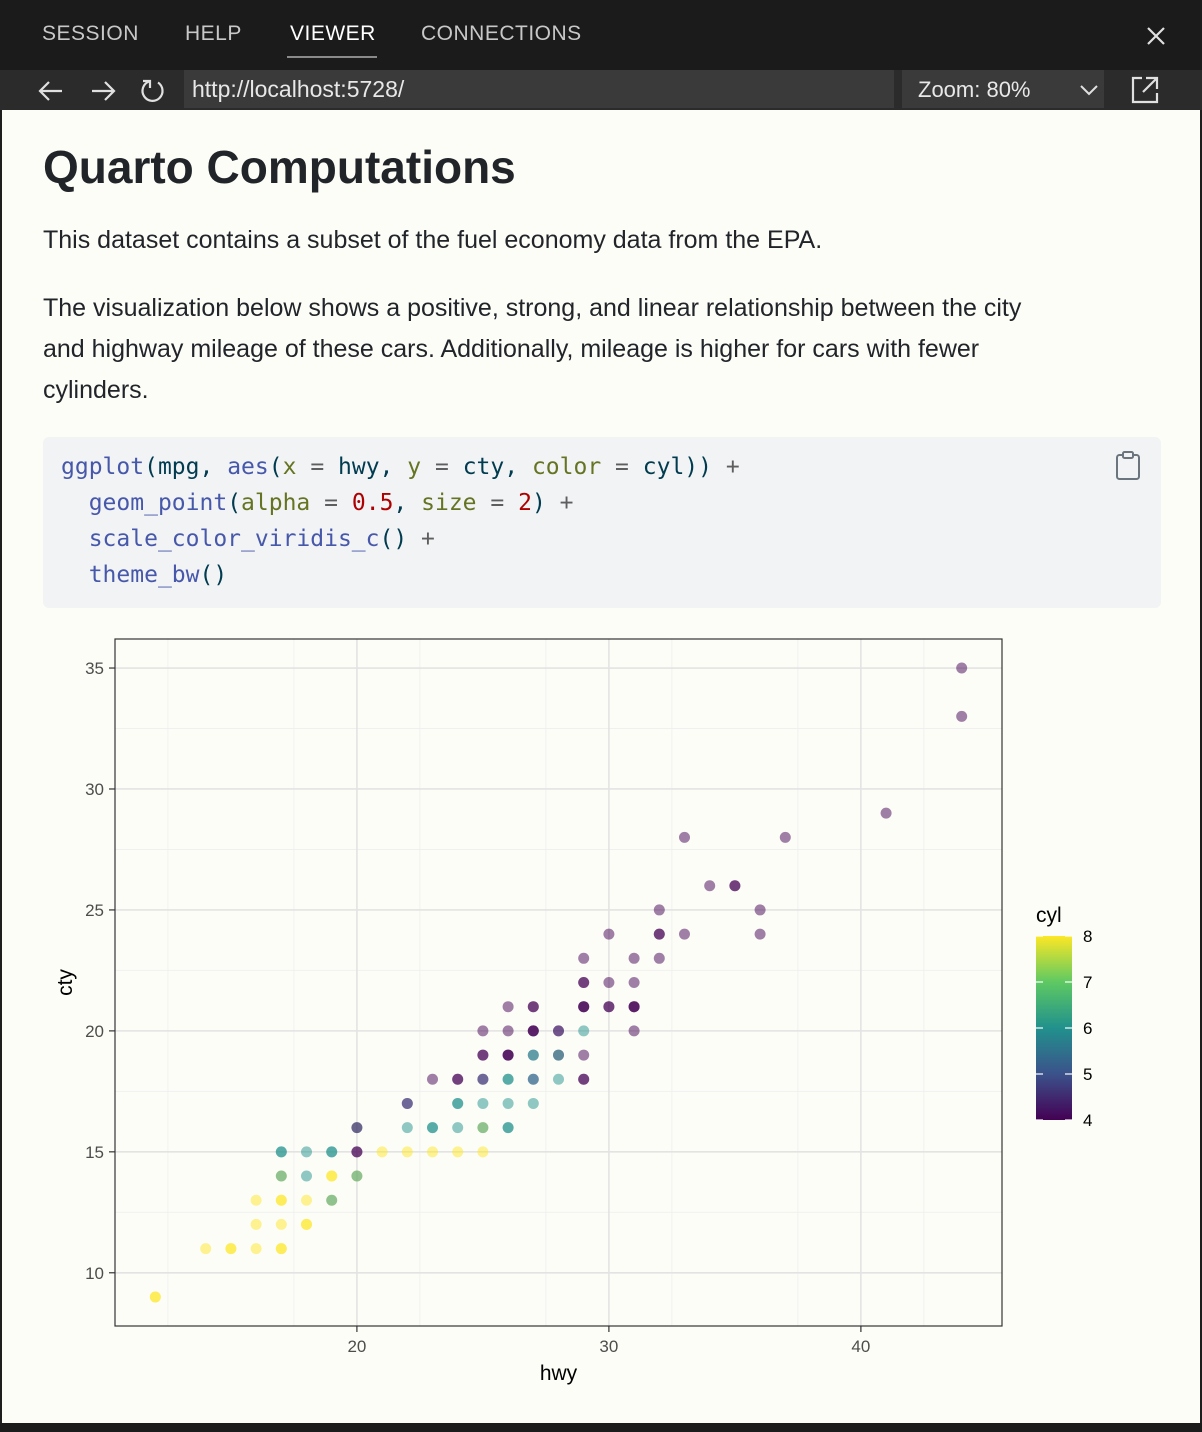 The height and width of the screenshot is (1432, 1202). I want to click on color-legend: cyl 4 5 6 7 8, so click(1064, 1017).